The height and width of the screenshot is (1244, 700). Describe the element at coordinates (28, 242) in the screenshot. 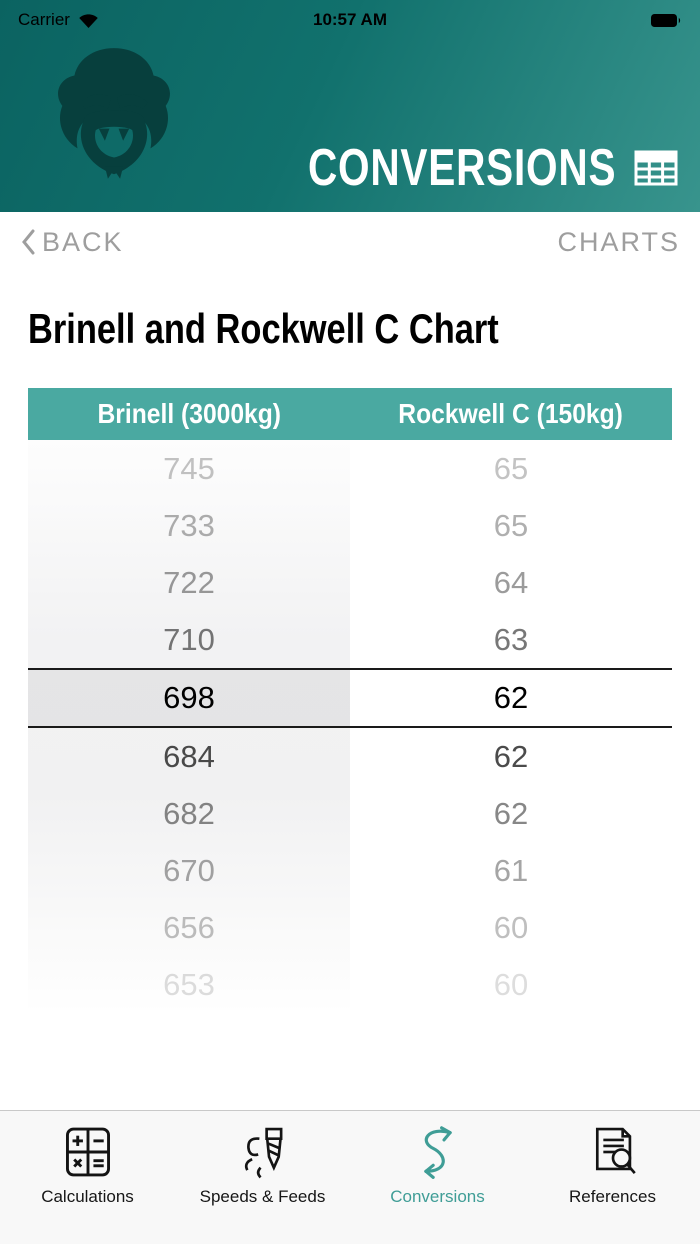

I see `chevron-left-icon` at that location.